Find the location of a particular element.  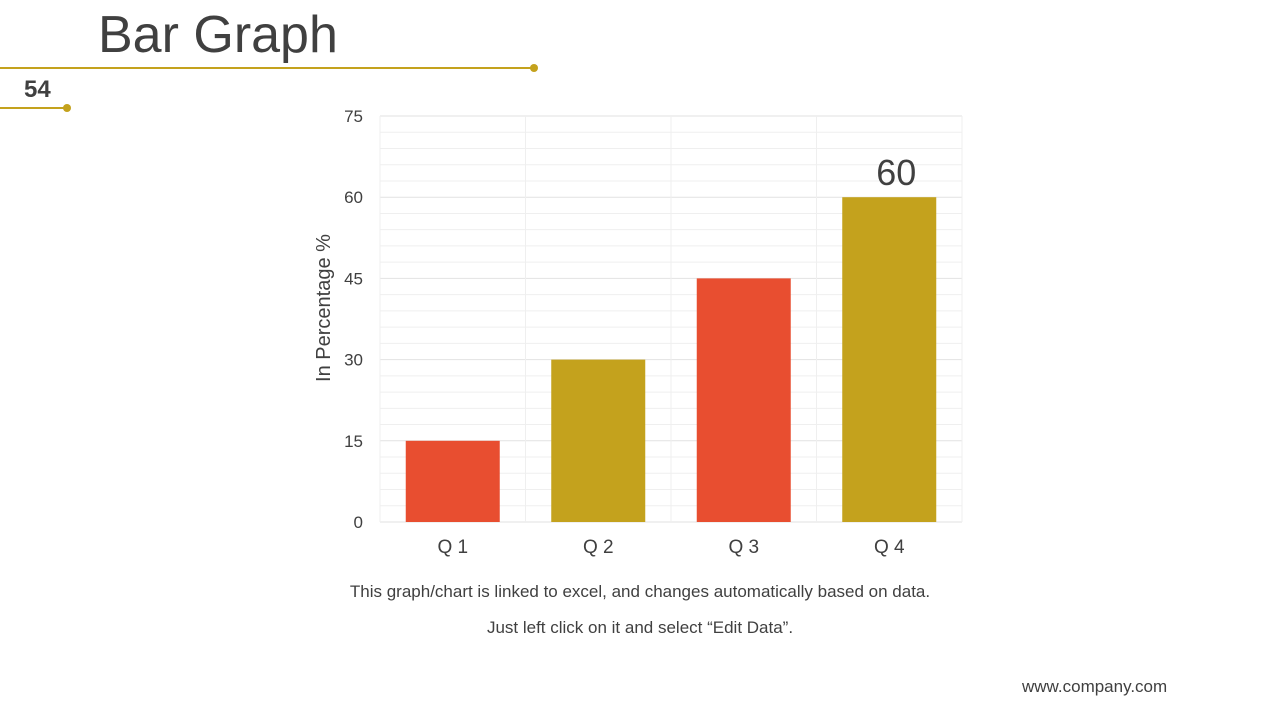

y-axis-tick-labels: 0 15 30 45 60 75 is located at coordinates (353, 319).